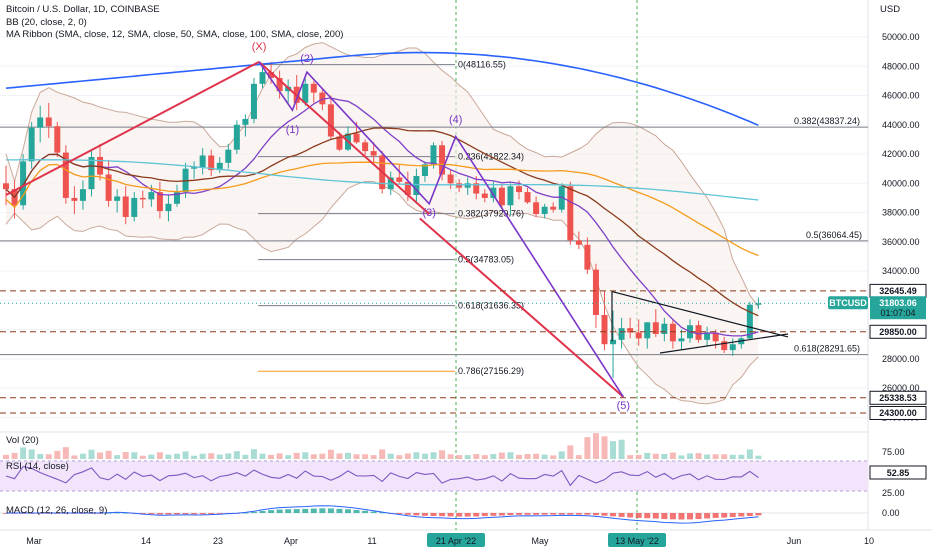  I want to click on time-axis: Mar 14 23 Apr 11 21 Apr '22 May 13 May '22 Jun 10, so click(450, 540).